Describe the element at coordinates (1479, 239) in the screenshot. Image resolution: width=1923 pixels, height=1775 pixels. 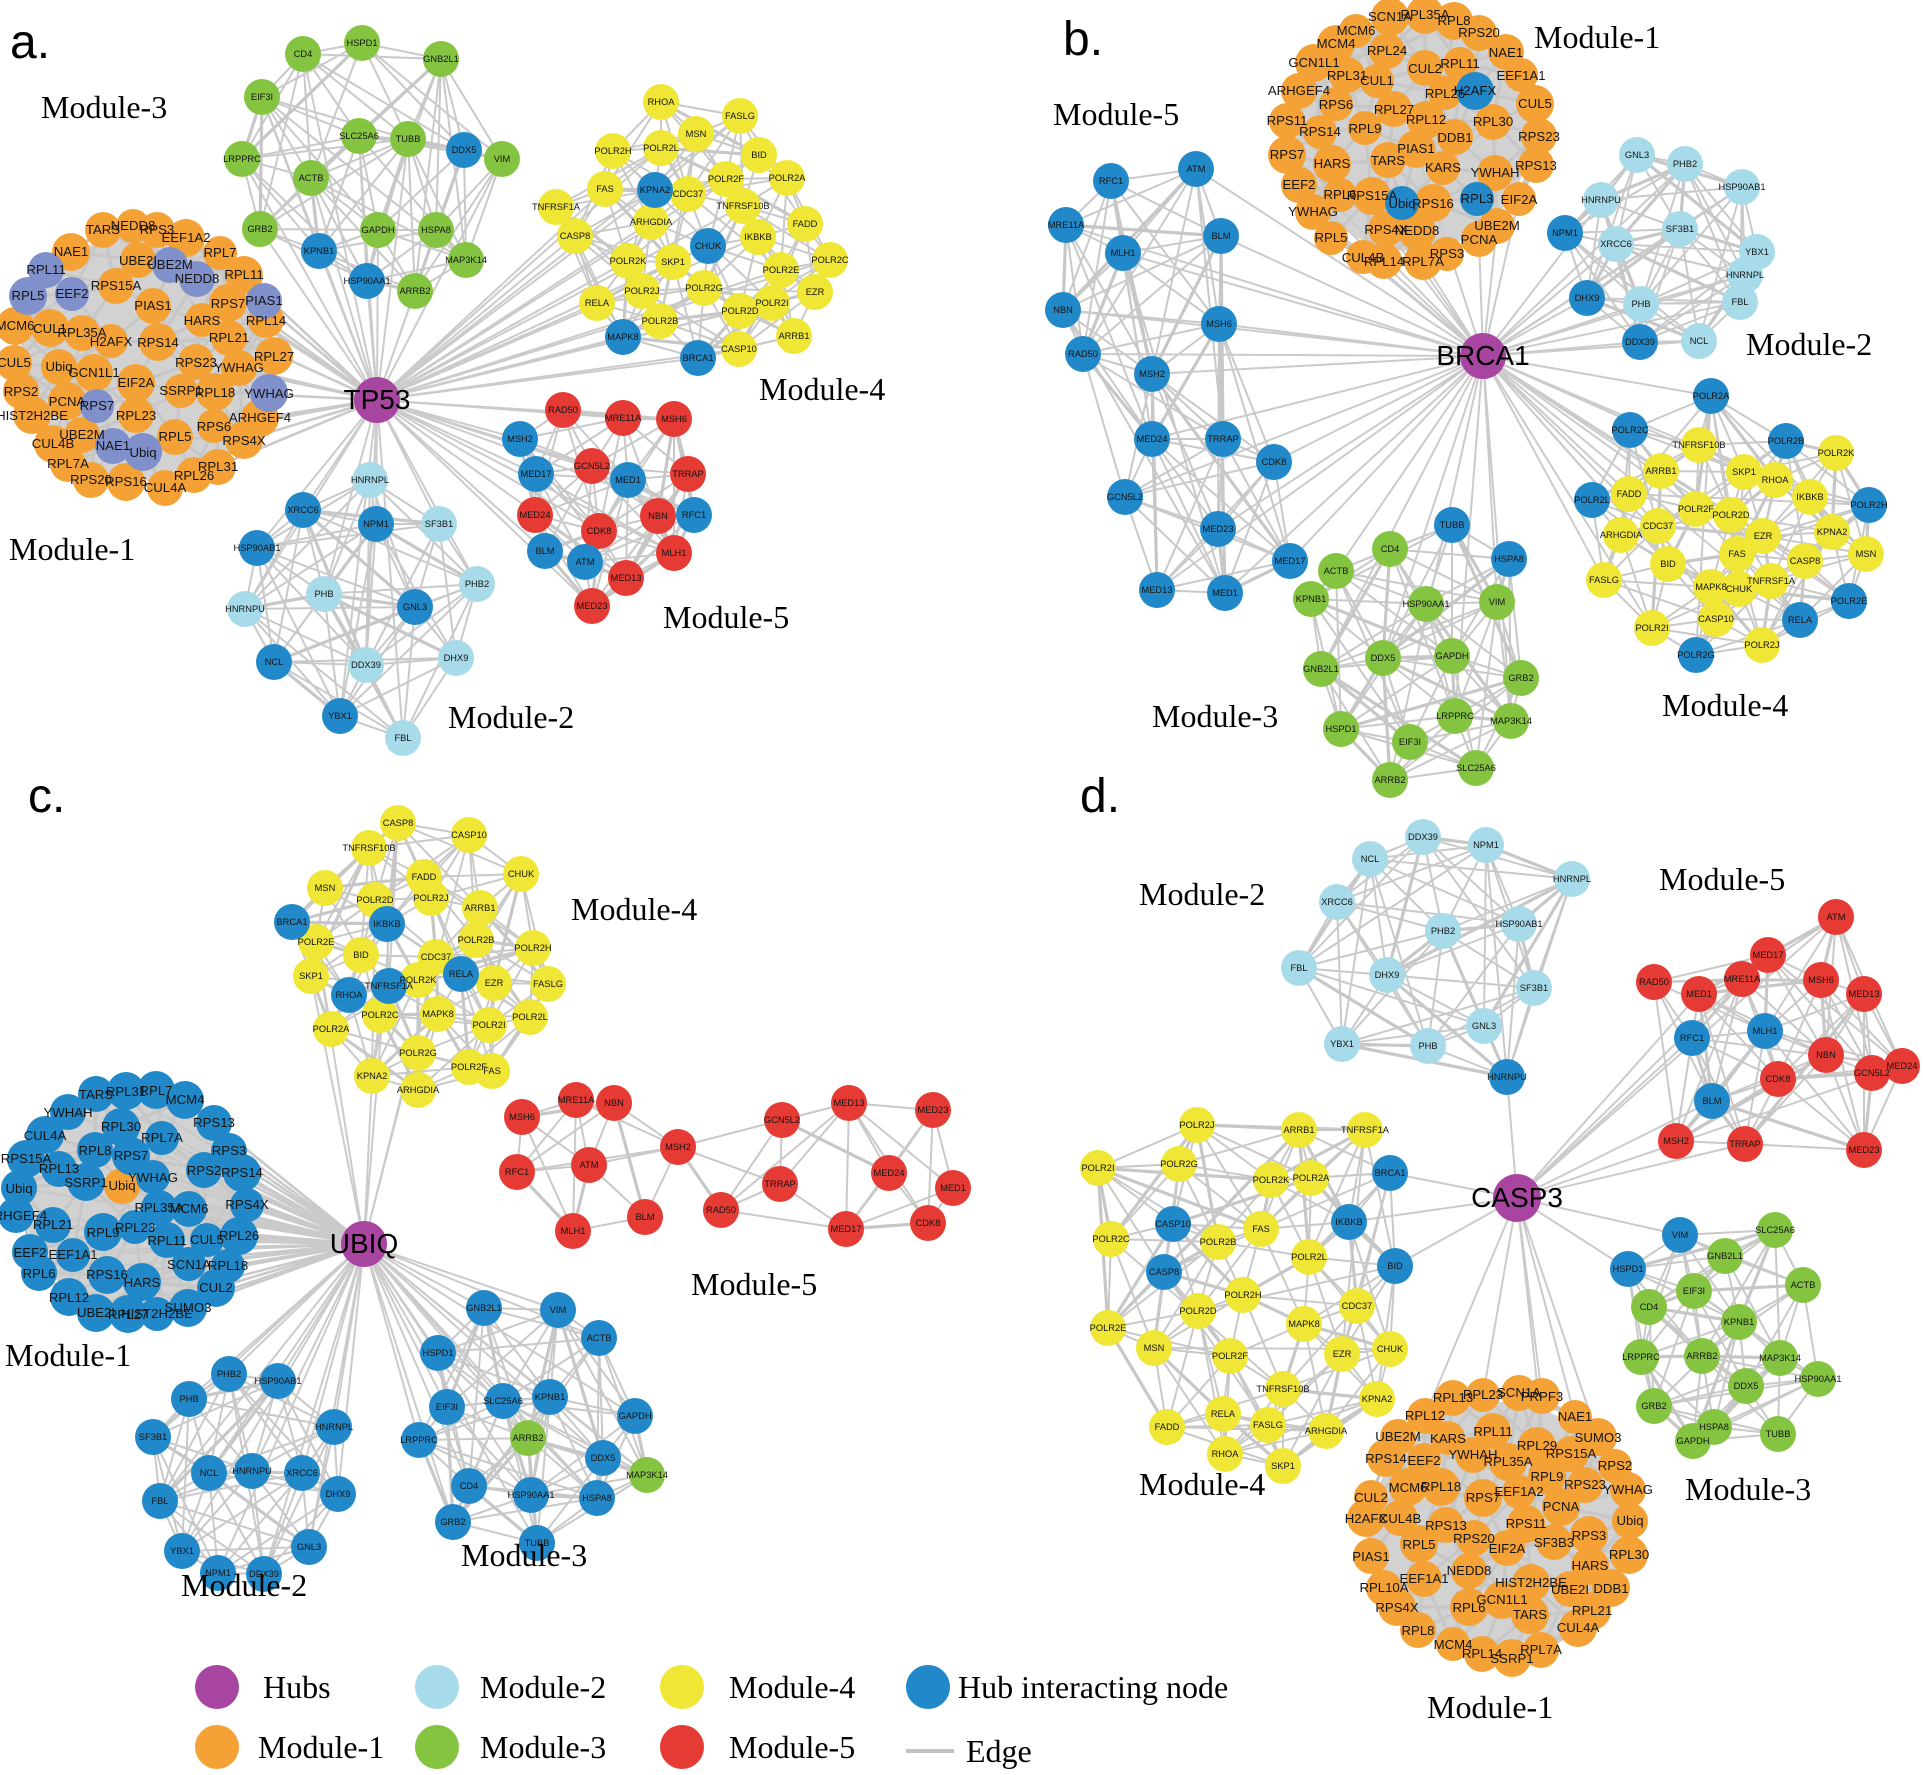
I see `svg-text: PCNA` at that location.